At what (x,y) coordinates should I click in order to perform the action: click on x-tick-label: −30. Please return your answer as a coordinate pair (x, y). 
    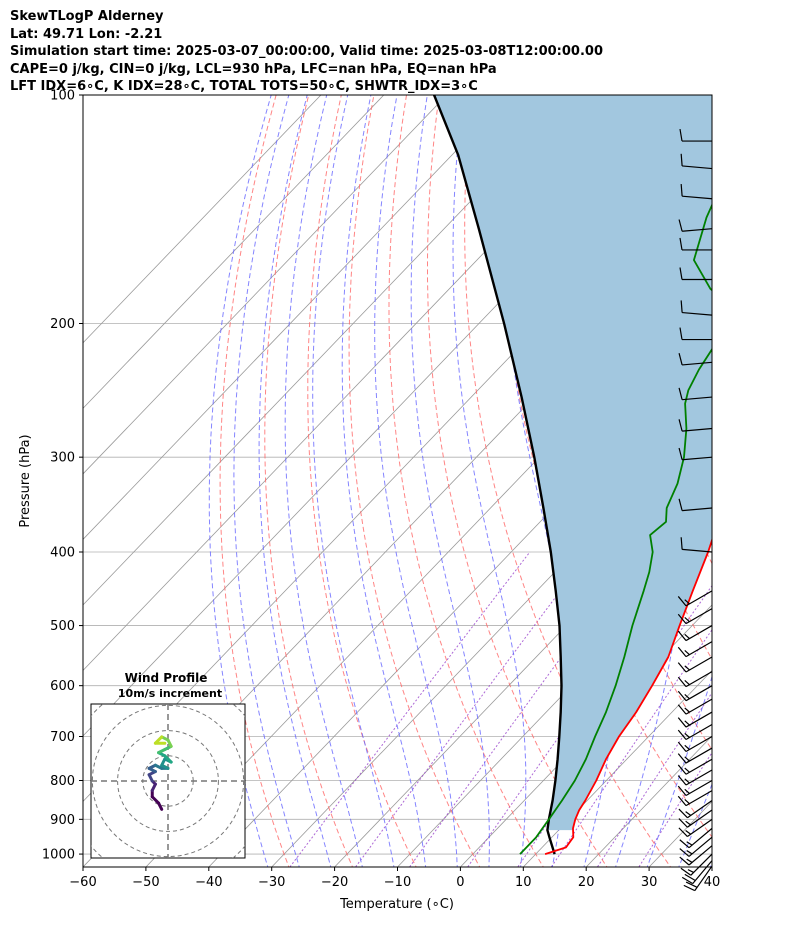
    Looking at the image, I should click on (271, 882).